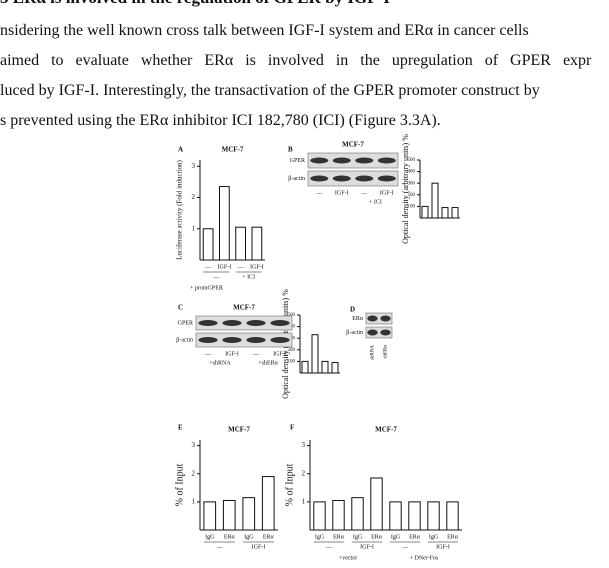  What do you see at coordinates (405, 189) in the screenshot?
I see `y-axis-label: Optical density (arbitrary units) %` at bounding box center [405, 189].